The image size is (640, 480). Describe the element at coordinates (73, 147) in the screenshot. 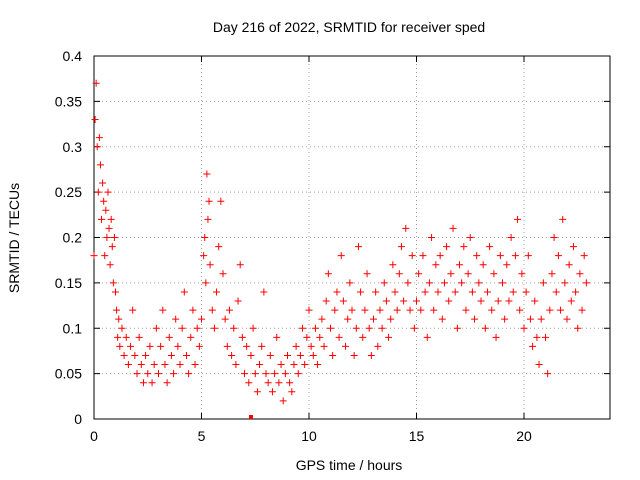

I see `y-tick-label: 0.3` at that location.